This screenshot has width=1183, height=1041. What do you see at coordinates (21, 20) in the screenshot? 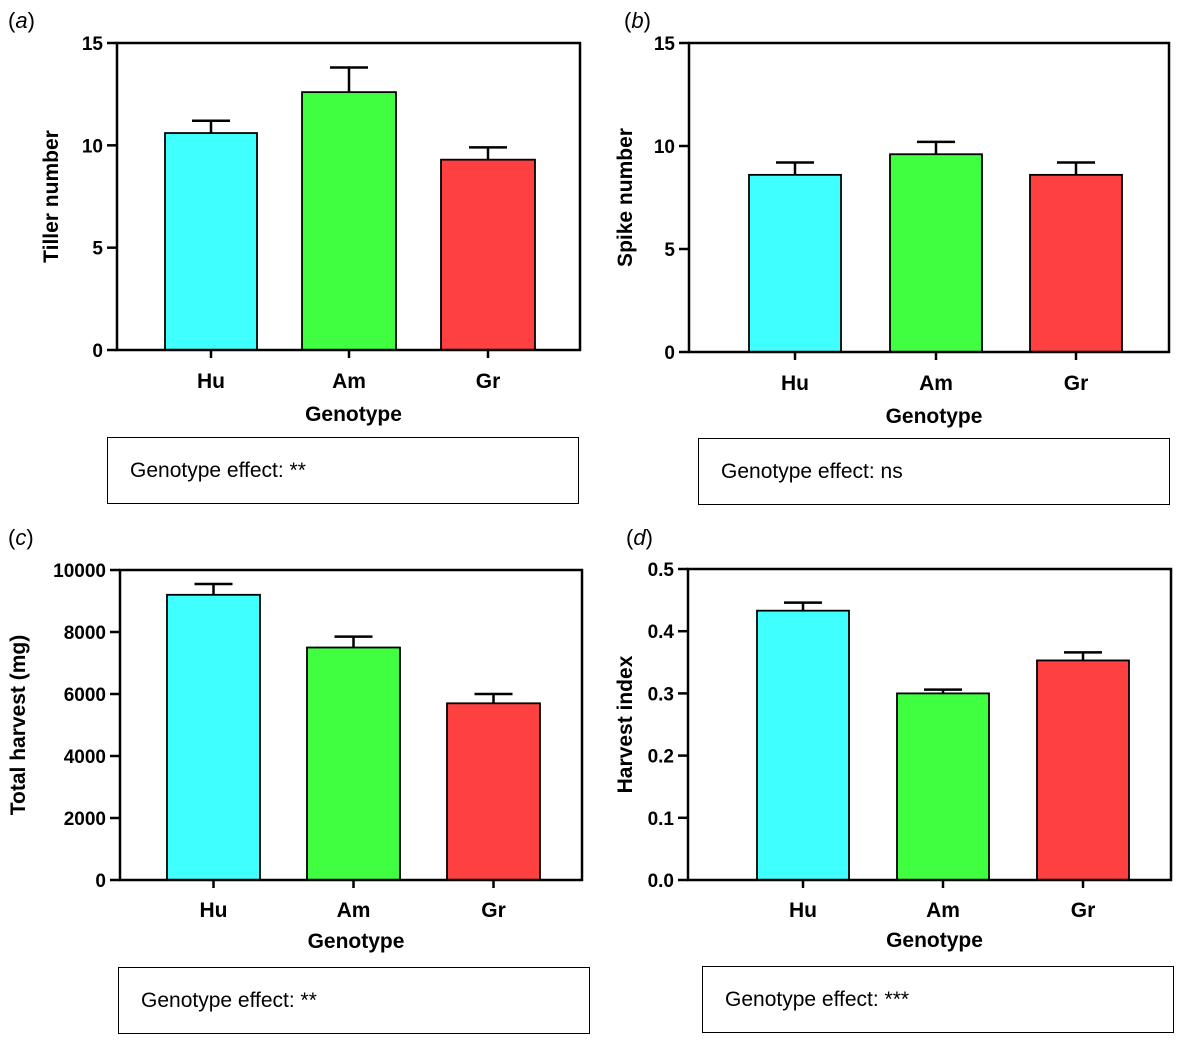
I see `panel-label: (a)` at bounding box center [21, 20].